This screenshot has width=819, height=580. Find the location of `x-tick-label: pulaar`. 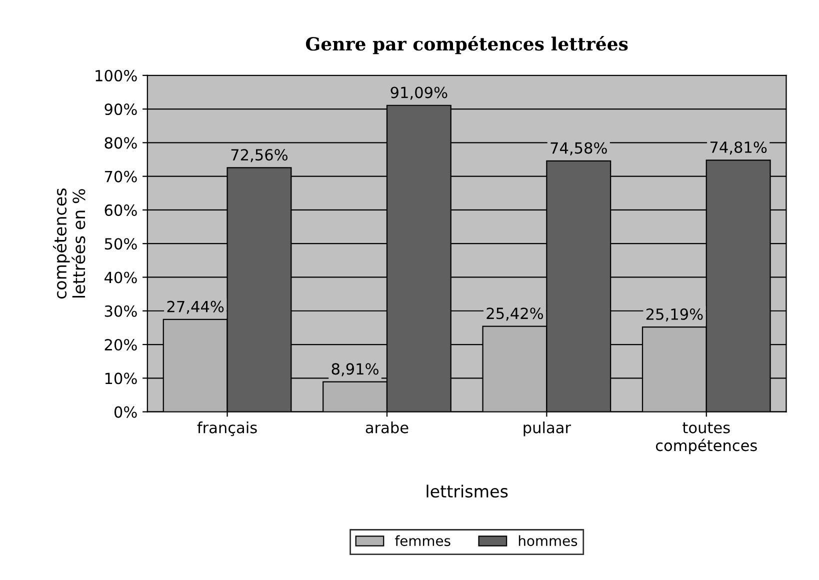

x-tick-label: pulaar is located at coordinates (547, 429).